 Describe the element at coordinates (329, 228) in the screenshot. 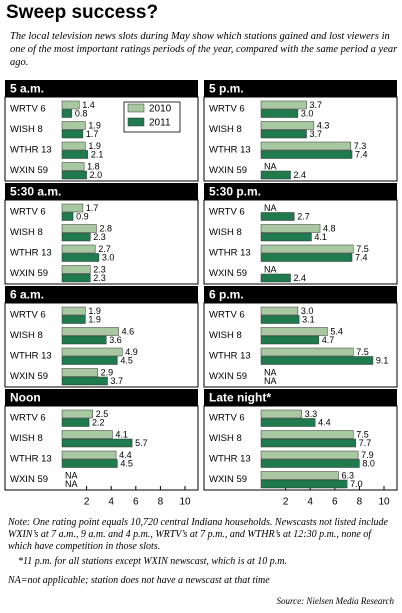

I see `value-label: 4.8` at that location.